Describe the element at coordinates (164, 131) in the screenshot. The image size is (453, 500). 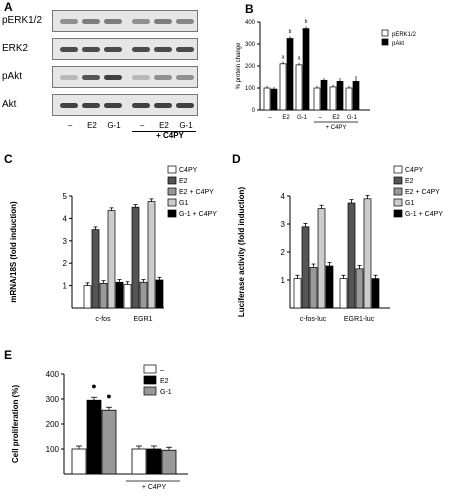
I see `blot-group-line` at that location.